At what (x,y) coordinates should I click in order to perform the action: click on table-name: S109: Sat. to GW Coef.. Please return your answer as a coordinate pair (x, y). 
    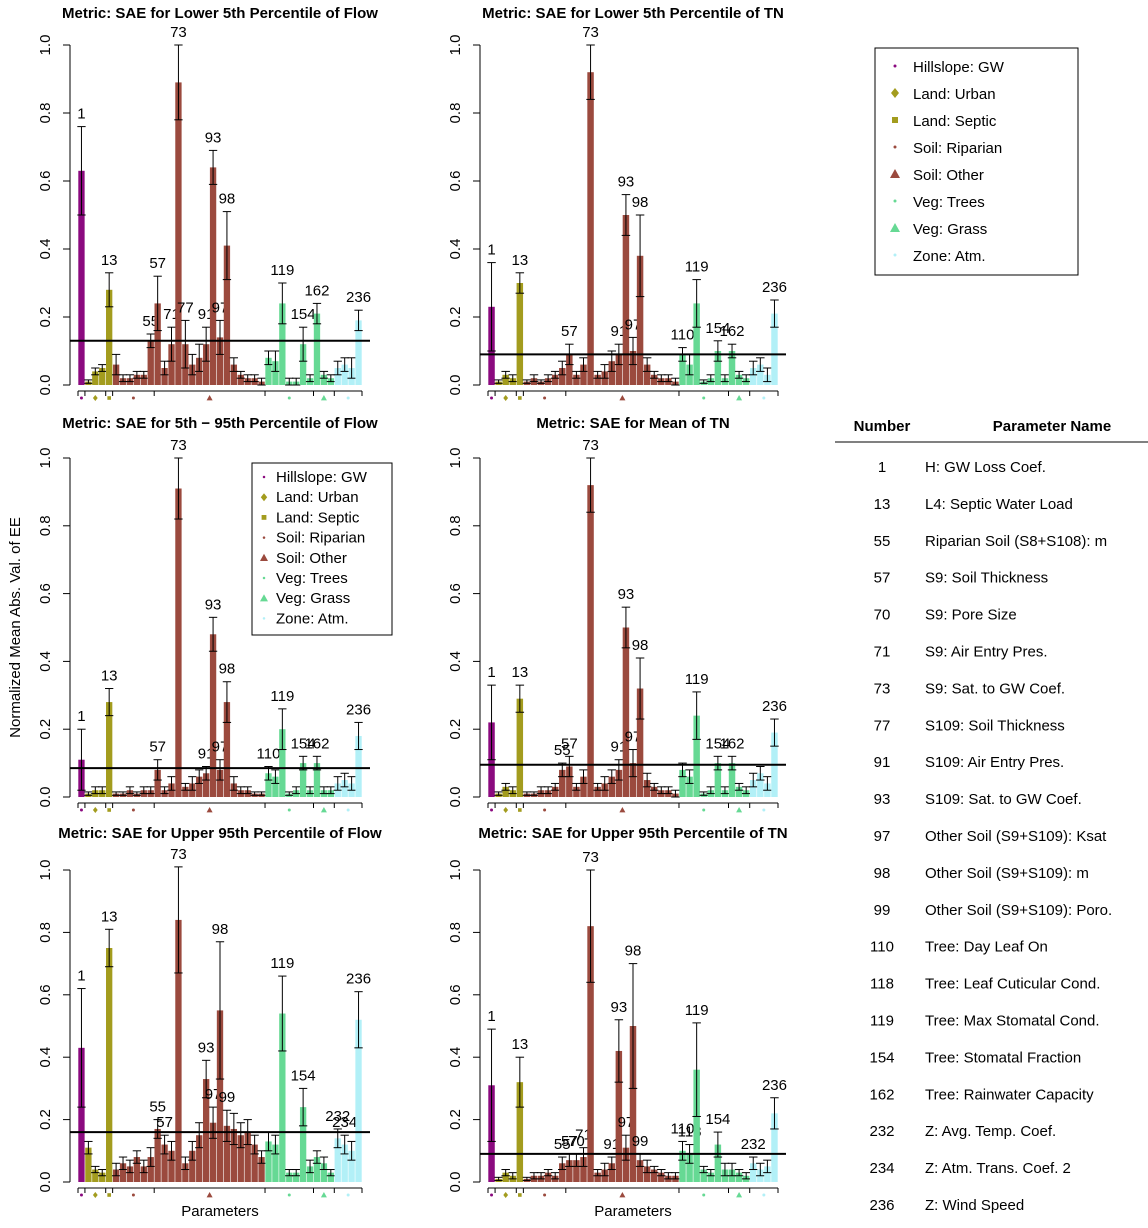
    Looking at the image, I should click on (1003, 799).